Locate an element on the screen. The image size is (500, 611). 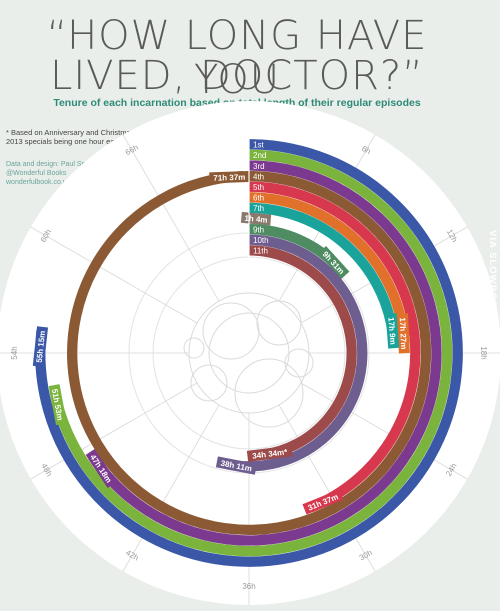
ring-value-label: 17h 27m is located at coordinates (403, 333).